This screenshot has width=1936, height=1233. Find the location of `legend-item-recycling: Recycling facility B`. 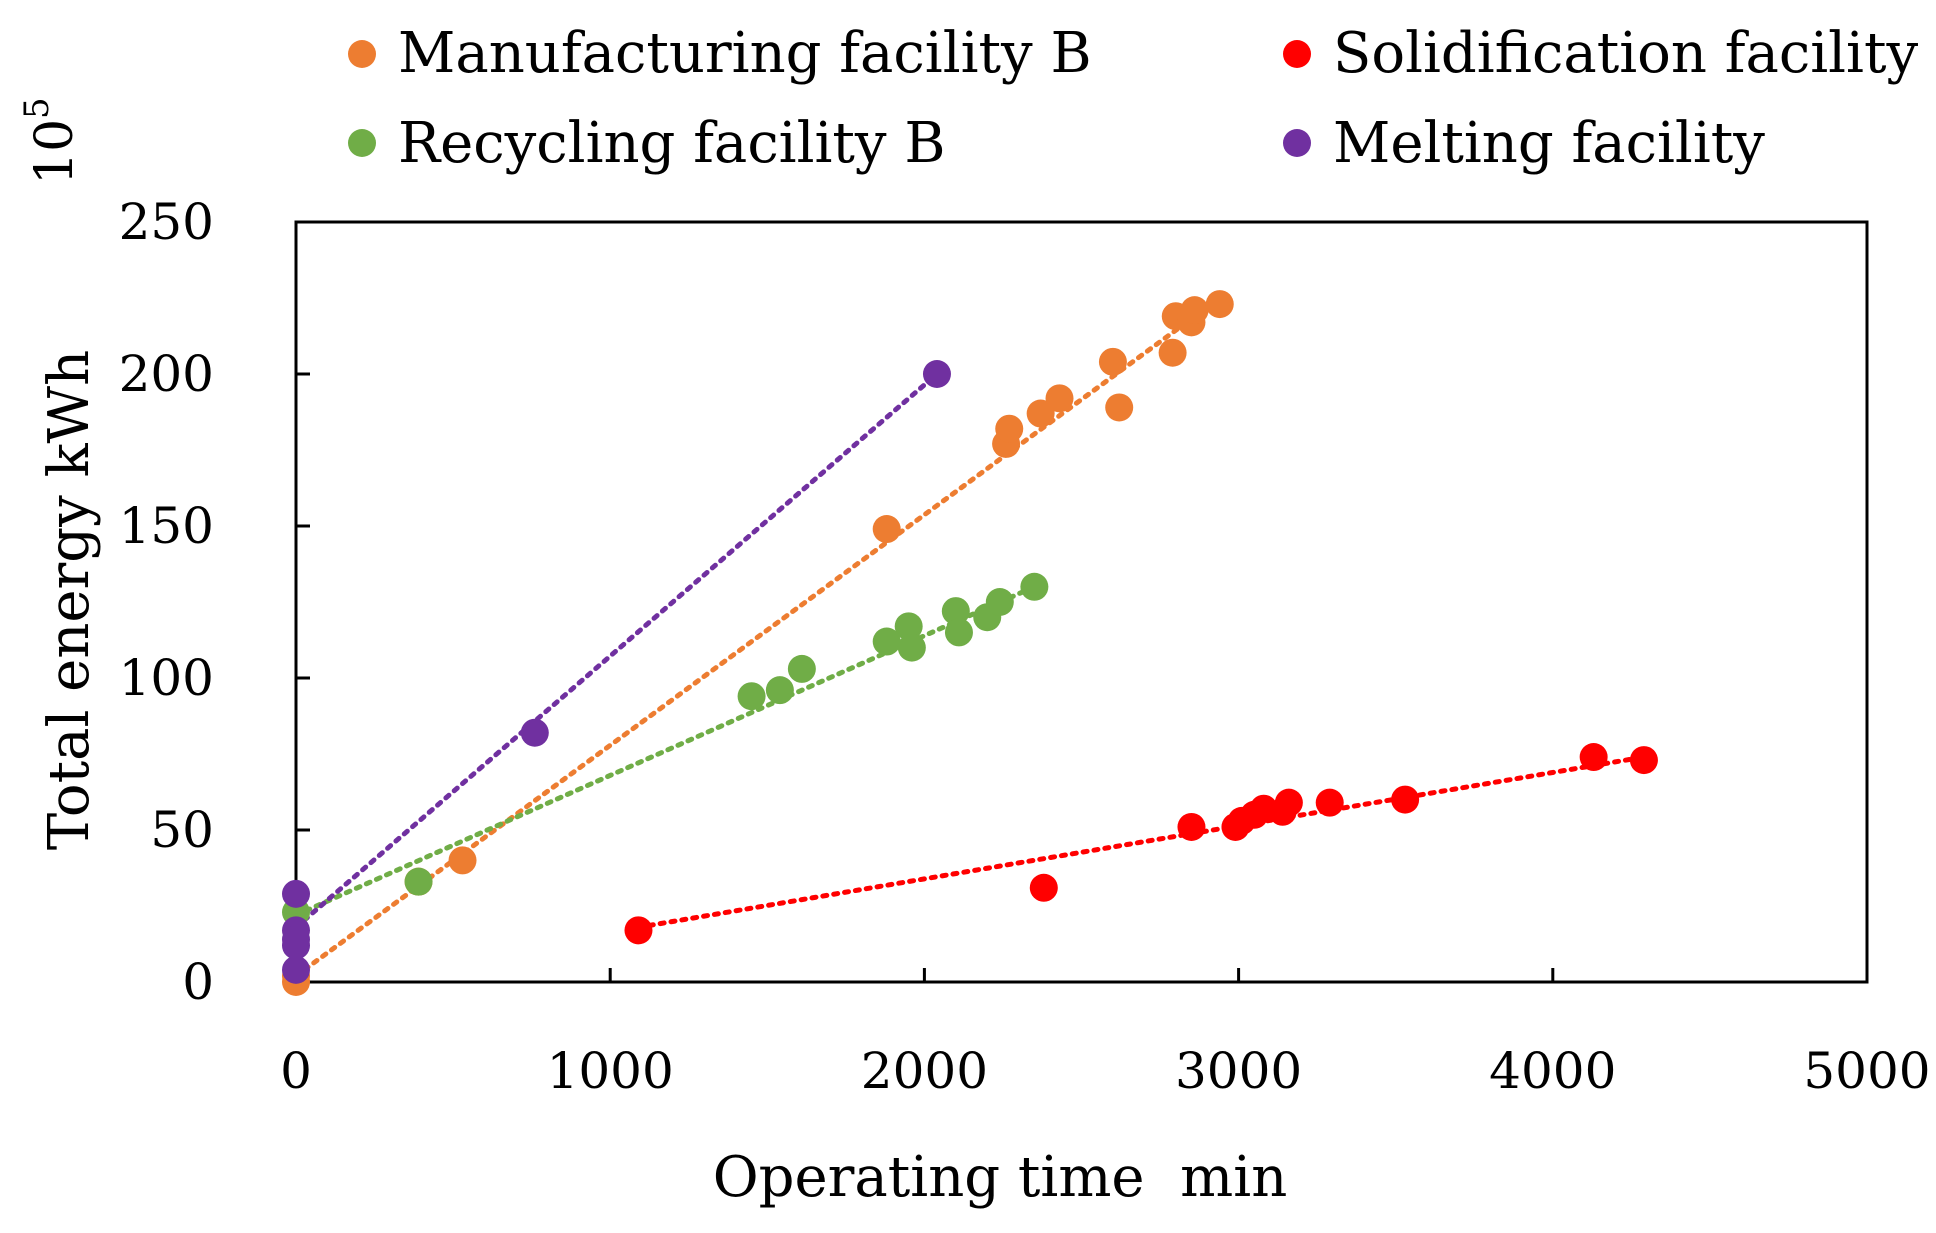

legend-item-recycling: Recycling facility B is located at coordinates (647, 143).